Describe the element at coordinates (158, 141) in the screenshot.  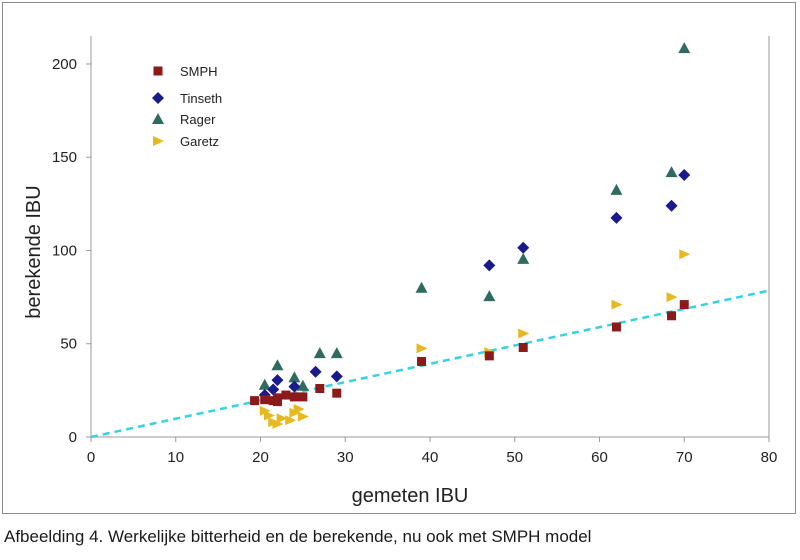
I see `legend-marker-garetz` at that location.